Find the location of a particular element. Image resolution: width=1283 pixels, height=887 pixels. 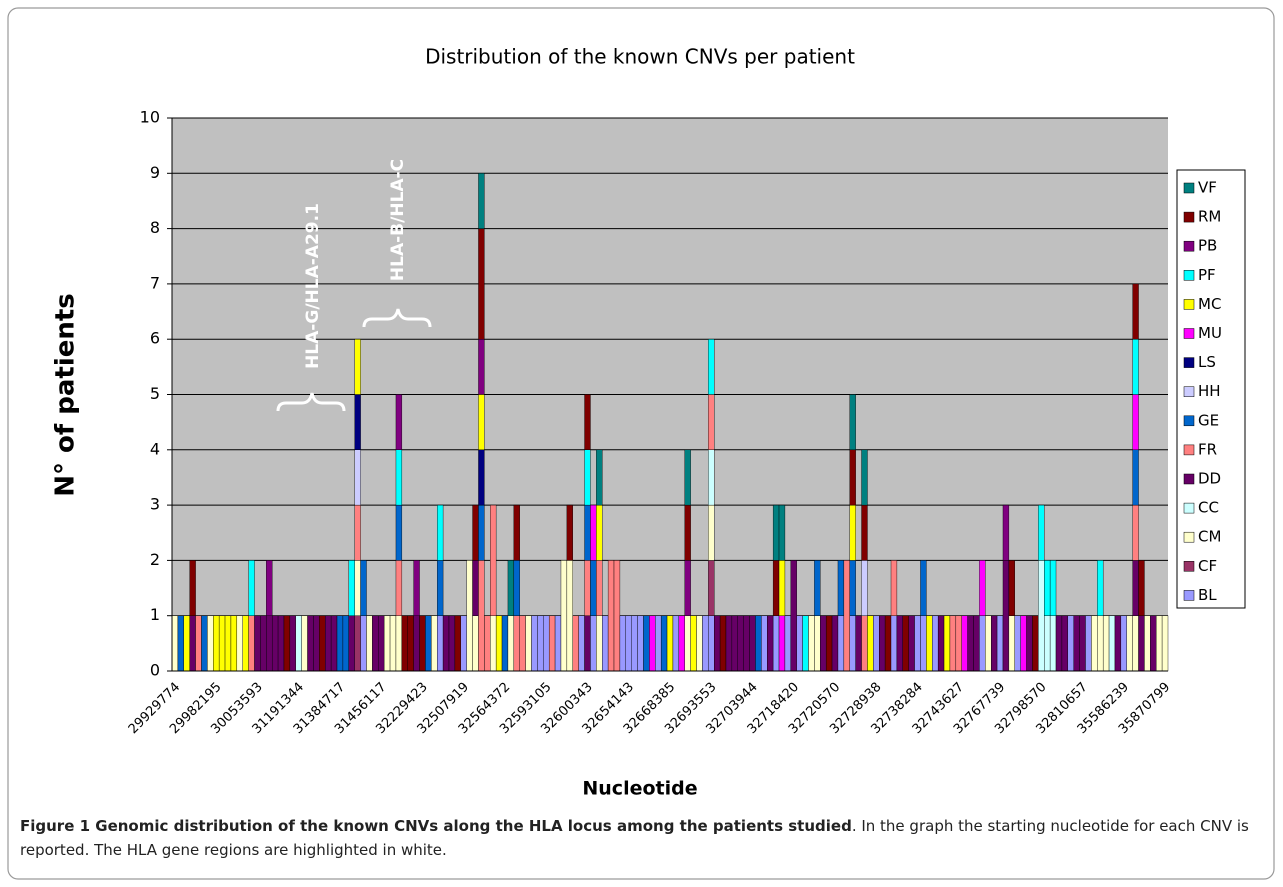

y-tick-label: 1 is located at coordinates (155, 614).